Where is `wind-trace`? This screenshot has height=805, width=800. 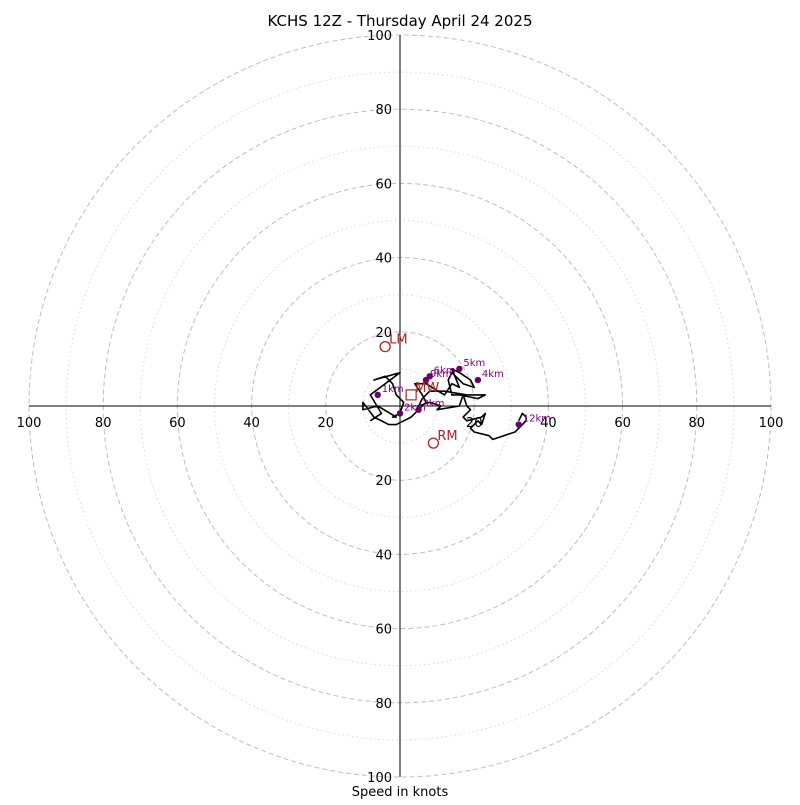 wind-trace is located at coordinates (444, 404).